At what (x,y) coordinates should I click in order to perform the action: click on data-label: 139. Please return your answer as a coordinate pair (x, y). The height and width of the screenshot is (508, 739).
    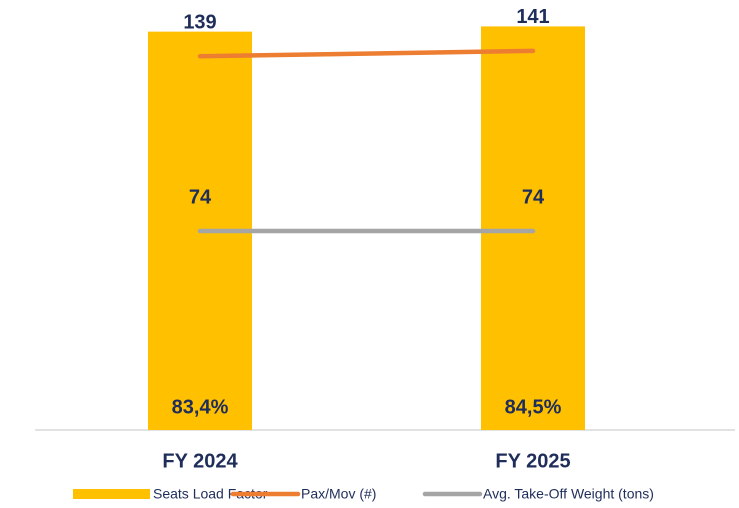
    Looking at the image, I should click on (199, 23).